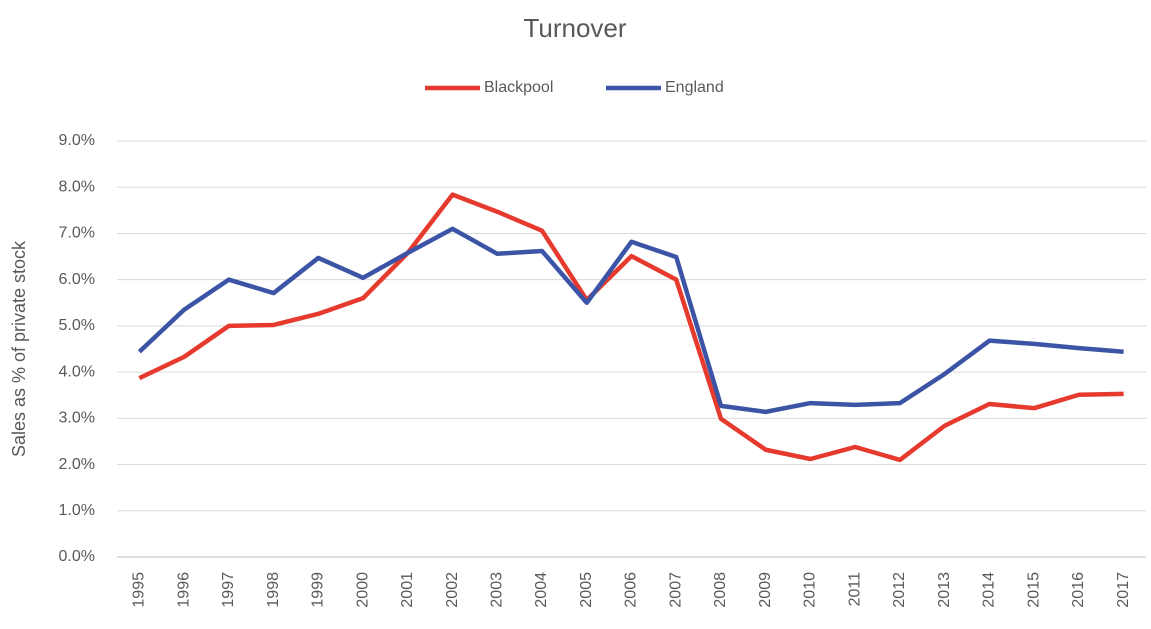  Describe the element at coordinates (497, 590) in the screenshot. I see `x-tick-label: 2003` at that location.